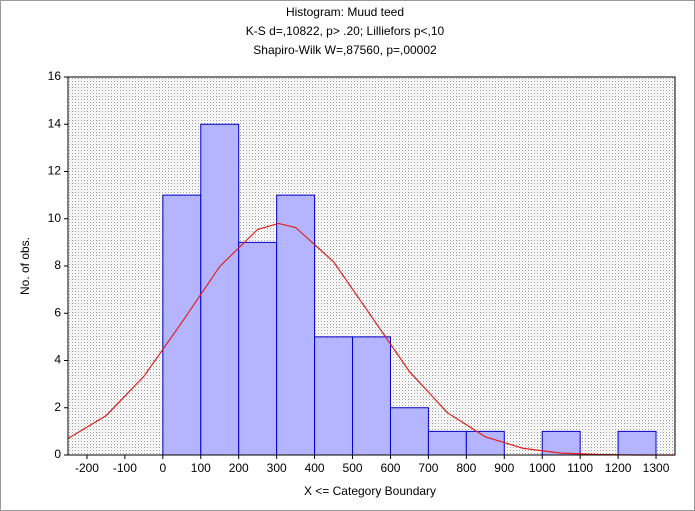 This screenshot has width=695, height=511. Describe the element at coordinates (57, 312) in the screenshot. I see `y-tick-label: 6` at that location.